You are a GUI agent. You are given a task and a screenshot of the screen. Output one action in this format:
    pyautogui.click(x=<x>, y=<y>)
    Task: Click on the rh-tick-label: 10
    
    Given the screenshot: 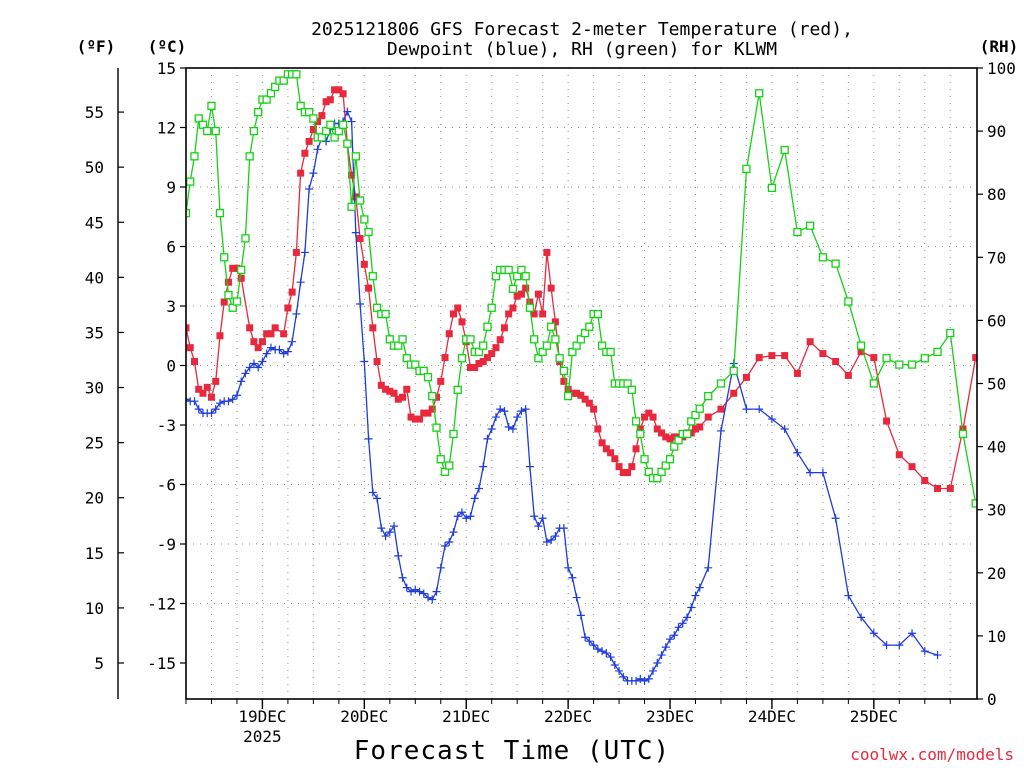 What is the action you would take?
    pyautogui.click(x=996, y=636)
    